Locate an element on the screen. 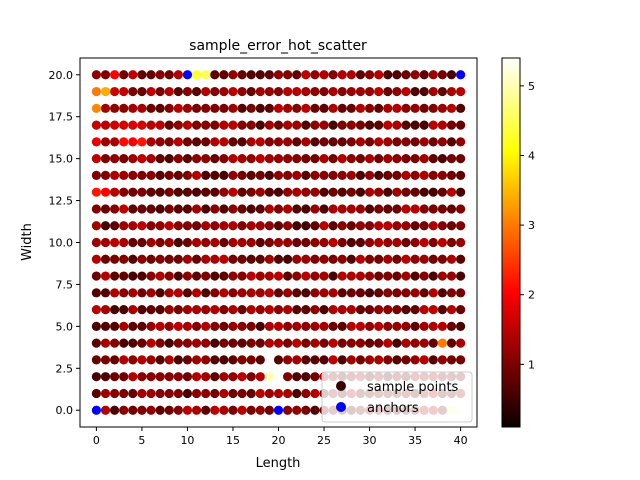  colorbar: 1 2 3 4 5 is located at coordinates (518, 242).